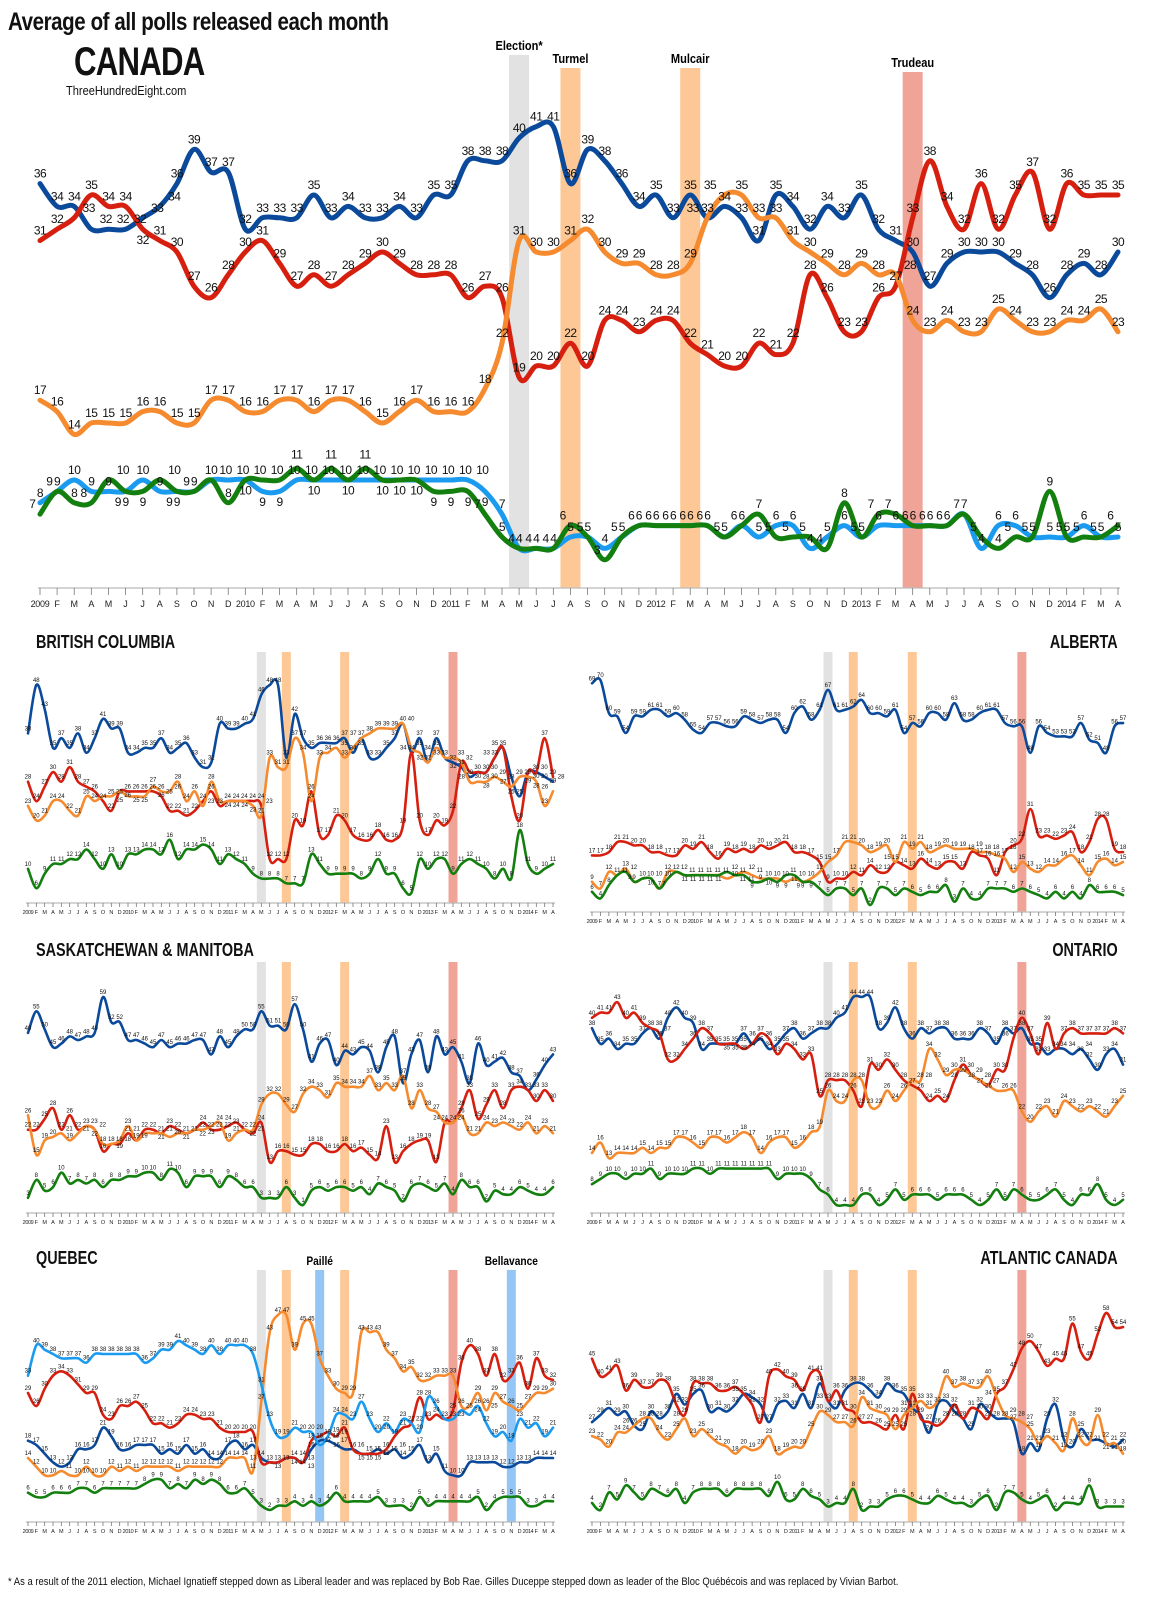 The width and height of the screenshot is (1168, 1600). I want to click on series-1-point-label: 52, so click(1089, 736).